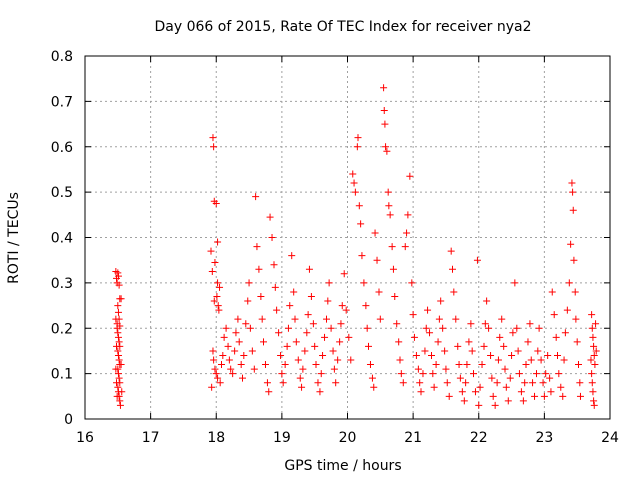  I want to click on y-tick-label: 0.8, so click(62, 57).